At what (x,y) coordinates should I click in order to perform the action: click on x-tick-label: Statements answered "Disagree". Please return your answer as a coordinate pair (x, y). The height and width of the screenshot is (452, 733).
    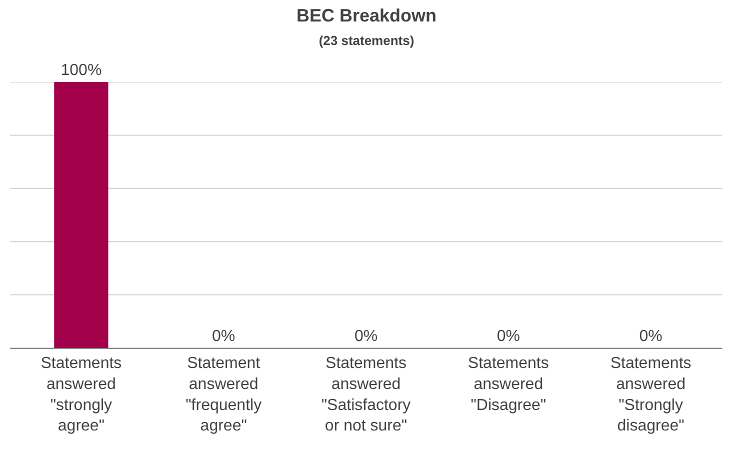
    Looking at the image, I should click on (508, 384).